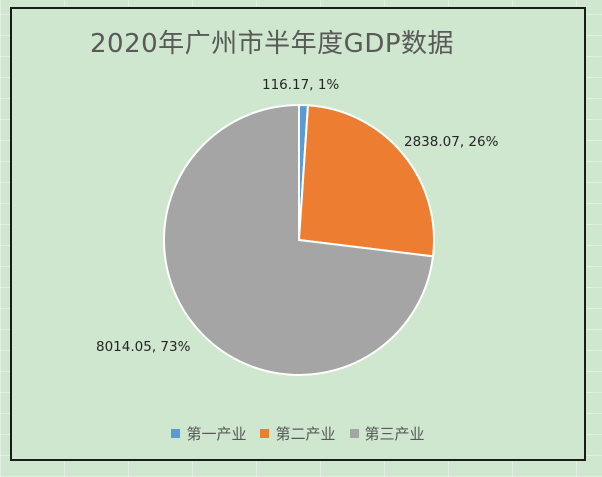 This screenshot has width=602, height=477. I want to click on legend: 第一产业 第二产业 第三产业, so click(298, 433).